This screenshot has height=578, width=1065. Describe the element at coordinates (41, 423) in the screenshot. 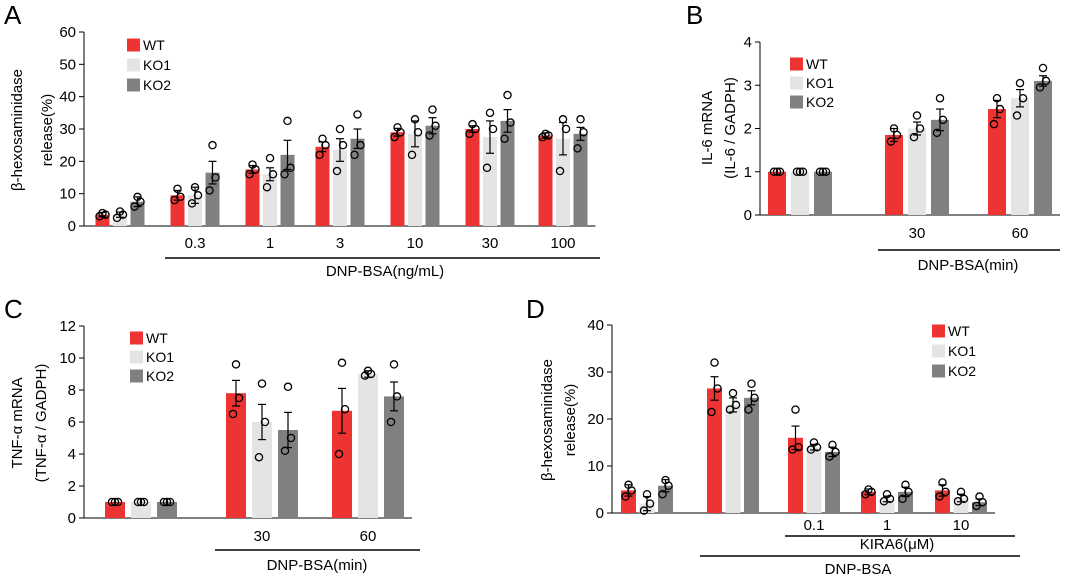

I see `panel-C-y-label: (TNF-α / GADPH)` at that location.